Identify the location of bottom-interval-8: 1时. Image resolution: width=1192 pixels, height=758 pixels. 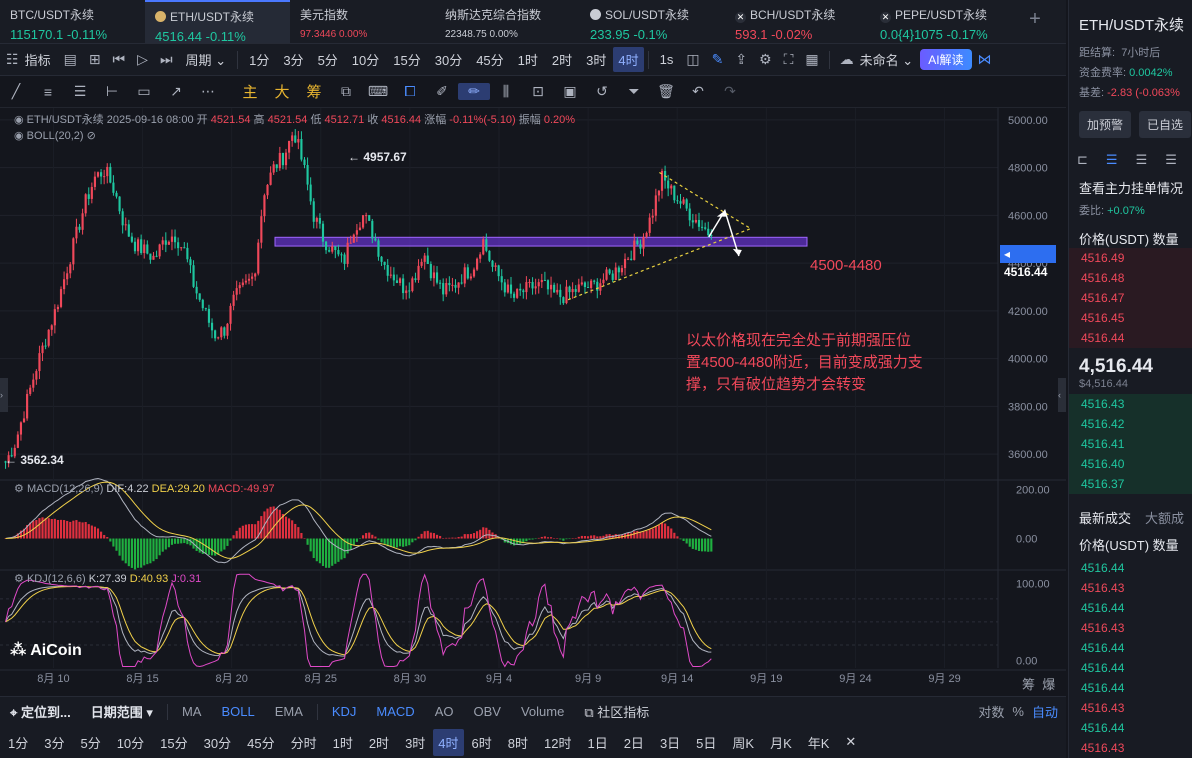
(342, 743).